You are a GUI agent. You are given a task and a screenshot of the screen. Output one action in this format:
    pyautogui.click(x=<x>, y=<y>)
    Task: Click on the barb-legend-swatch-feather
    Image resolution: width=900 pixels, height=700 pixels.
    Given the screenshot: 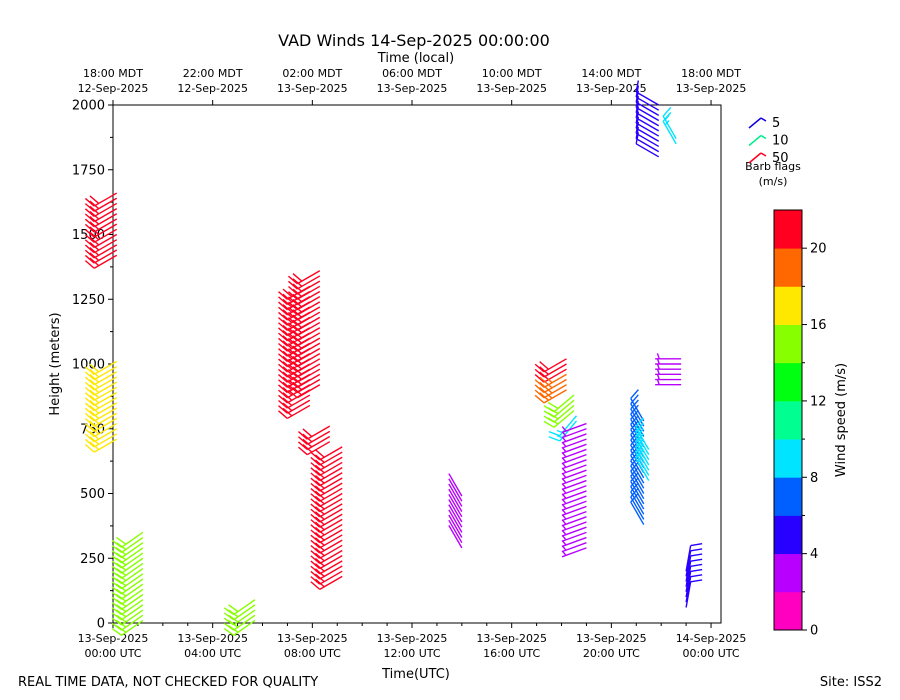 What is the action you would take?
    pyautogui.click(x=763, y=119)
    